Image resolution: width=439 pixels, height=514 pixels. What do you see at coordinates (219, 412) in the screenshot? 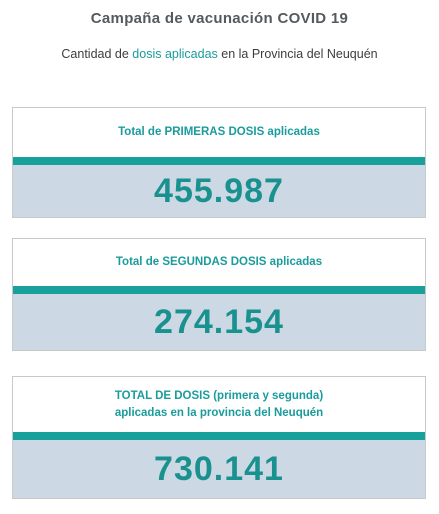
I see `total-doses-label-line2: aplicadas en la provincia del Neuquén` at bounding box center [219, 412].